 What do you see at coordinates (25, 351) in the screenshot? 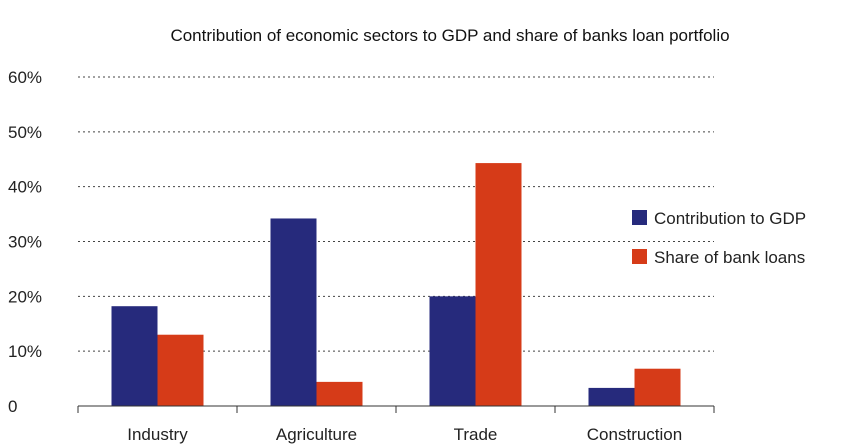
I see `y-tick-label: 10%` at bounding box center [25, 351].